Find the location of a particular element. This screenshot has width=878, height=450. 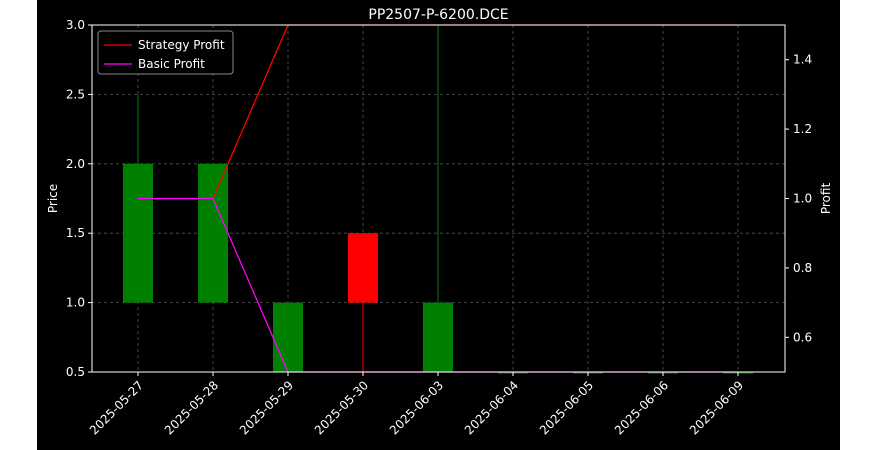

x-tick-label: 2025-06-03 is located at coordinates (416, 407).